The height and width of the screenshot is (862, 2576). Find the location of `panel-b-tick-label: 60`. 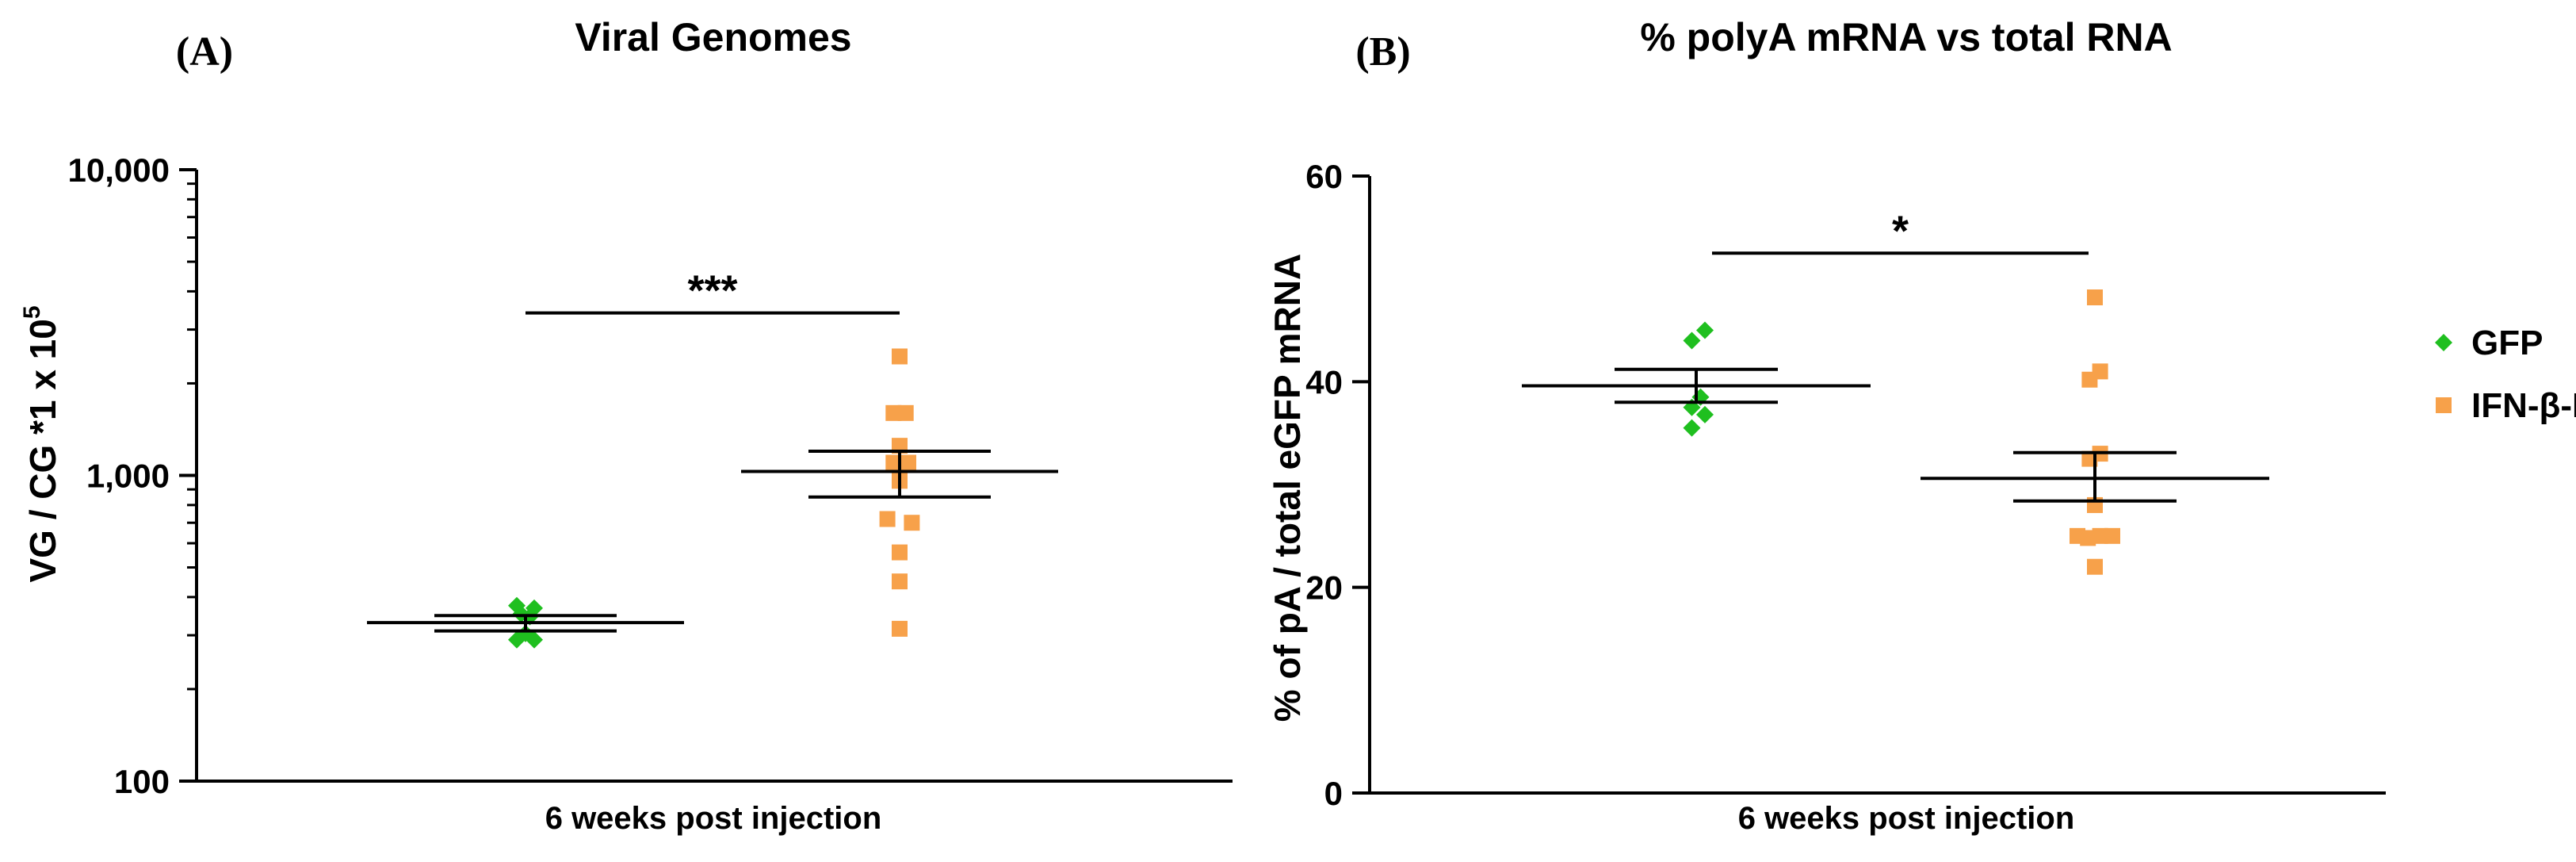

panel-b-tick-label: 60 is located at coordinates (1324, 177).